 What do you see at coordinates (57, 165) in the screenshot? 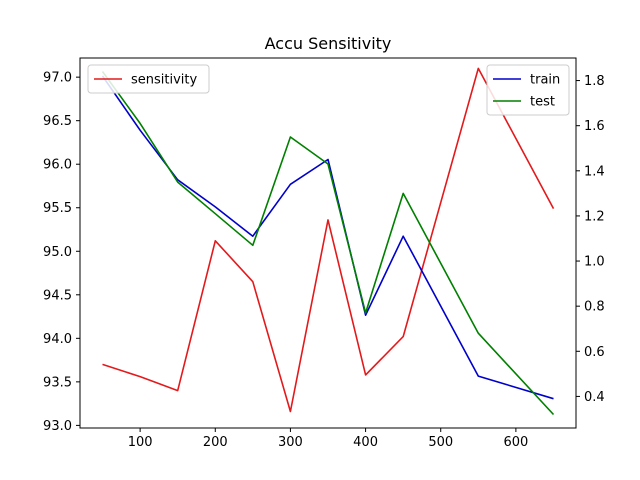
I see `y-left-tick-label: 96.0` at bounding box center [57, 165].